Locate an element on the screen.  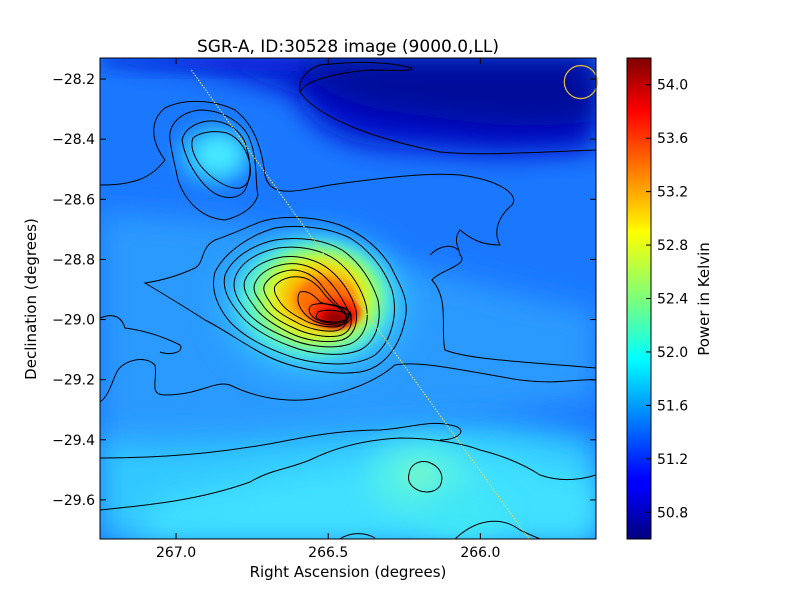
y-tick-label: −28.2 is located at coordinates (73, 80).